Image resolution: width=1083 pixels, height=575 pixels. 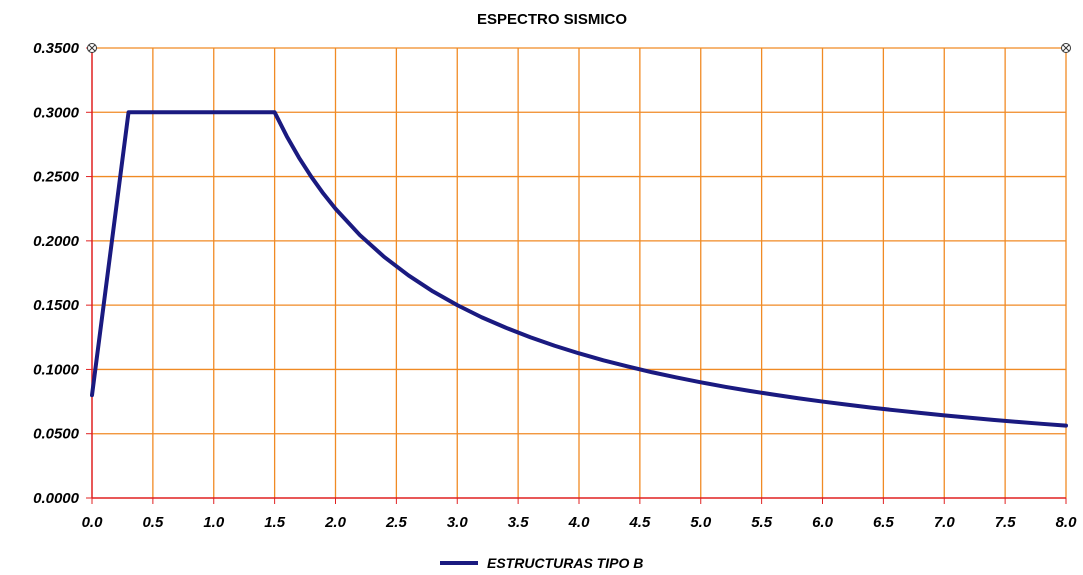 What do you see at coordinates (153, 522) in the screenshot?
I see `x-tick-label: 0.5` at bounding box center [153, 522].